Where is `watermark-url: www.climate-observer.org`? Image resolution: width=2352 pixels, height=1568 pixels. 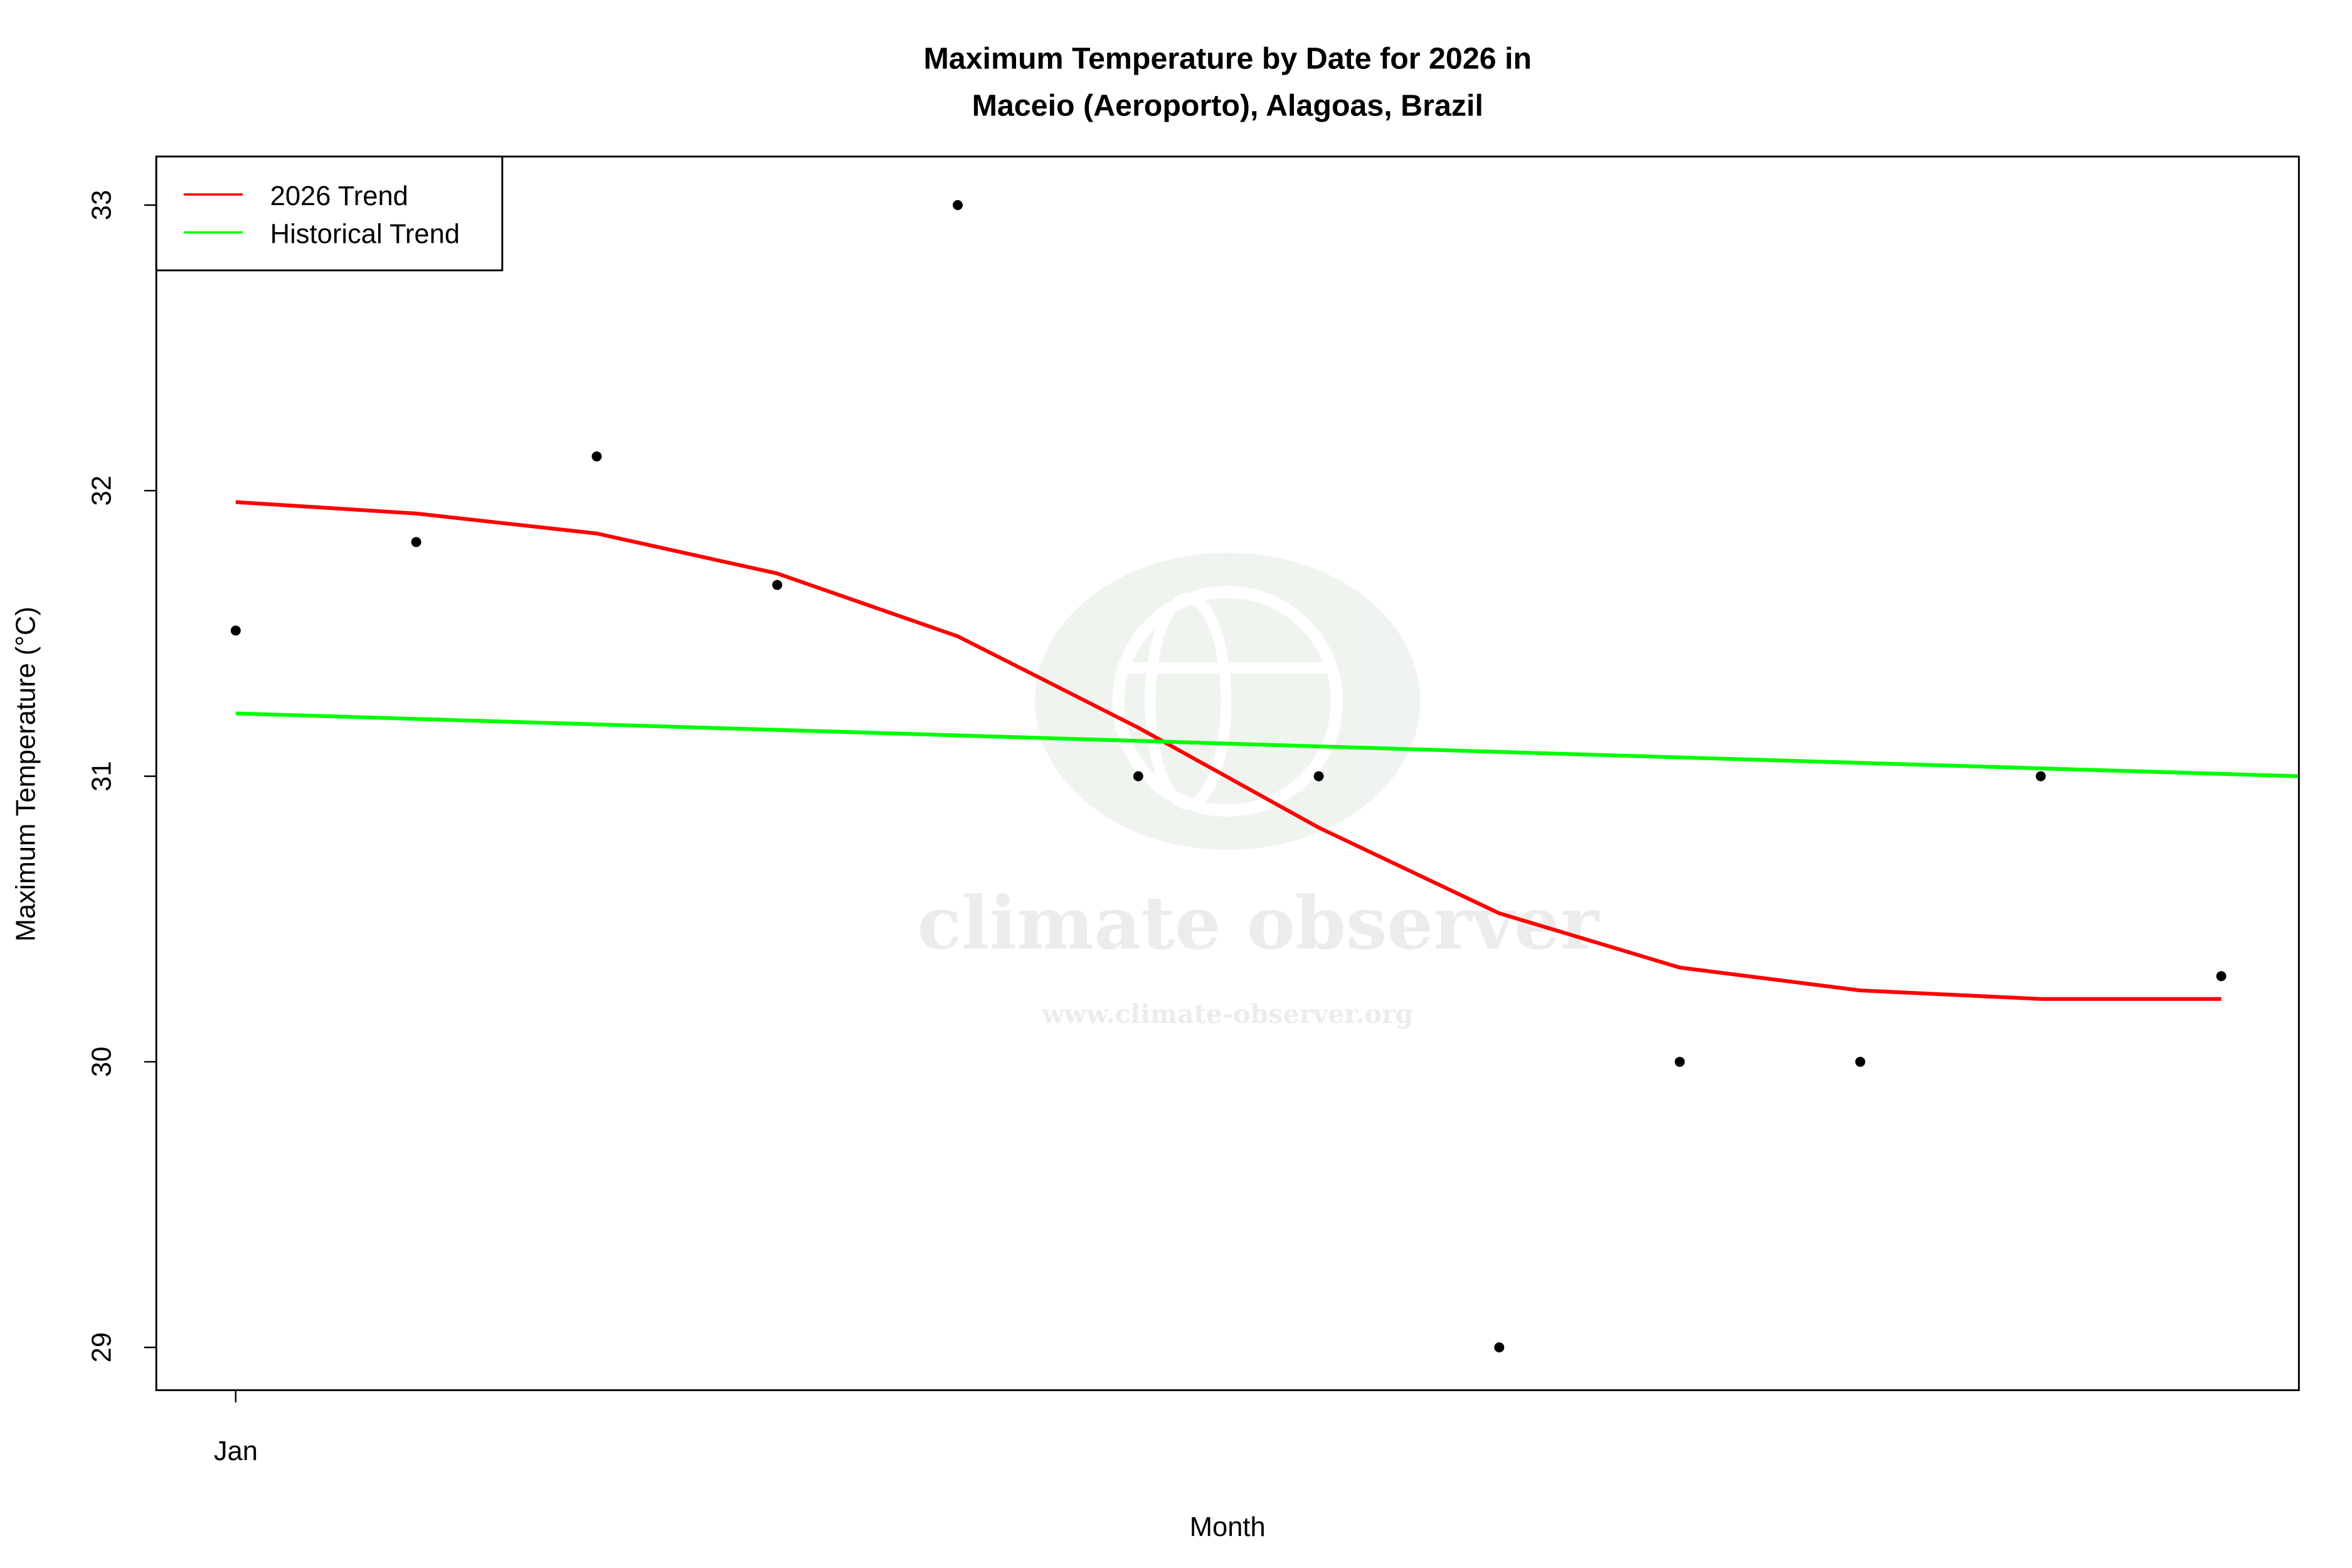
watermark-url: www.climate-observer.org is located at coordinates (1227, 1014).